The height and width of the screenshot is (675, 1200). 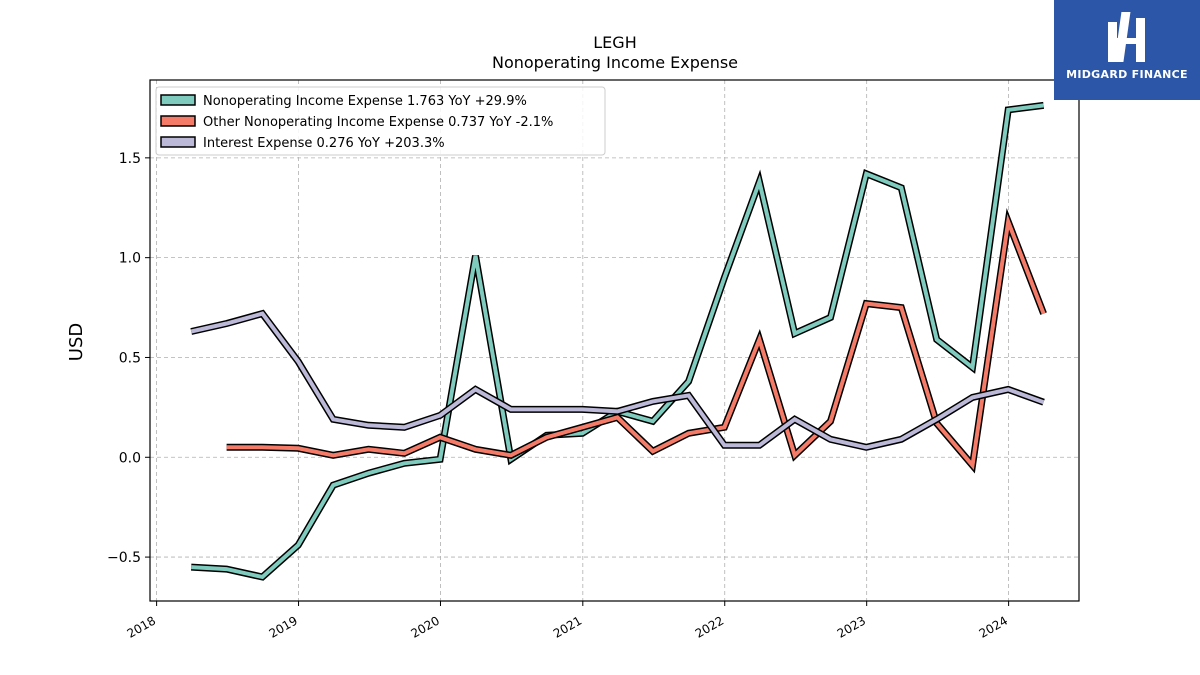 What do you see at coordinates (124, 558) in the screenshot?
I see `y-tick-label: −0.5` at bounding box center [124, 558].